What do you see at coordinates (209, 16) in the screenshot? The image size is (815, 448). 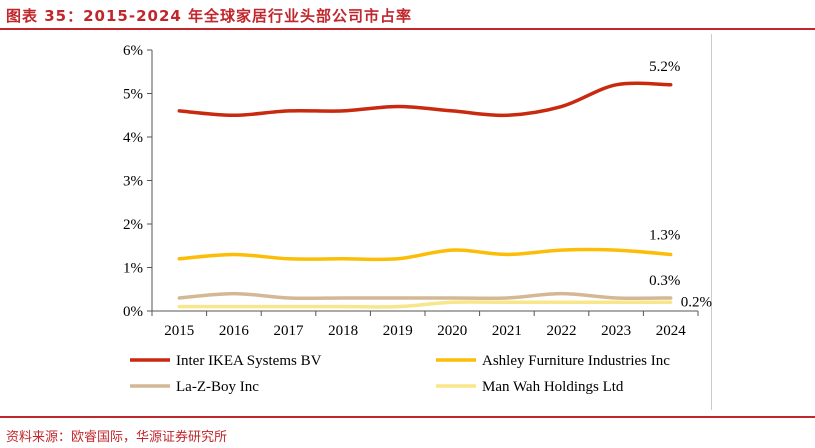 I see `figure-title: 图表 35：2015-2024 年全球家居行业头部公司市占率` at bounding box center [209, 16].